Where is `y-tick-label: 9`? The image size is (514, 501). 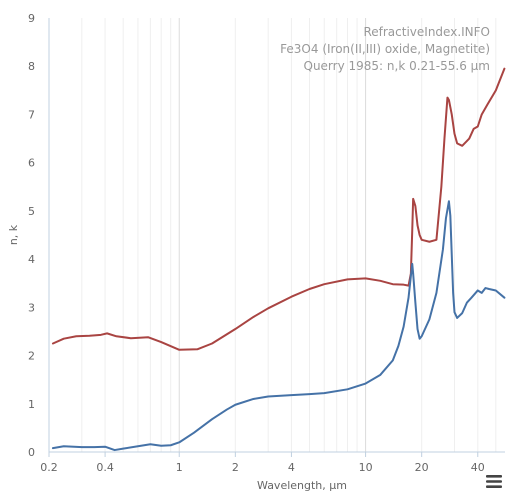
y-tick-label: 9 is located at coordinates (31, 18).